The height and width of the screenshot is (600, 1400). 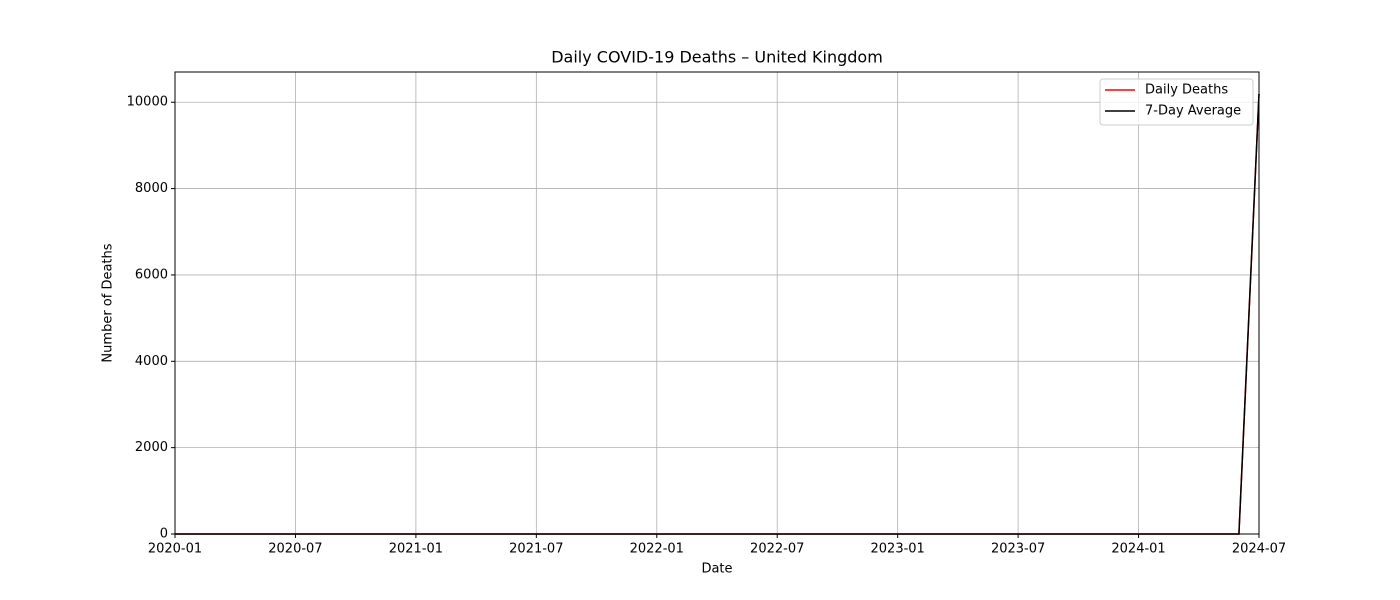 I want to click on y-tick-label: 8000, so click(x=151, y=188).